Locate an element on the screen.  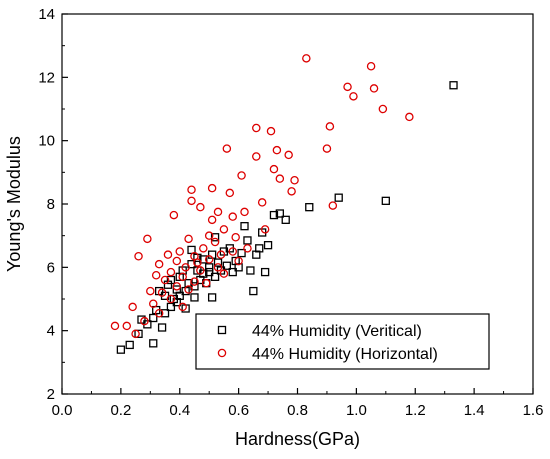
legend-marker-square is located at coordinates (222, 330).